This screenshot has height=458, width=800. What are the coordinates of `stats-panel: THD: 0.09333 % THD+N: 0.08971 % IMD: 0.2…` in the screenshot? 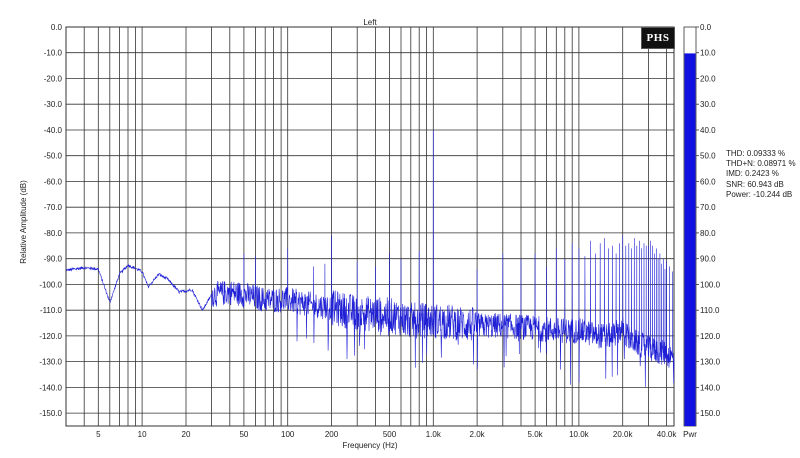 It's located at (761, 174).